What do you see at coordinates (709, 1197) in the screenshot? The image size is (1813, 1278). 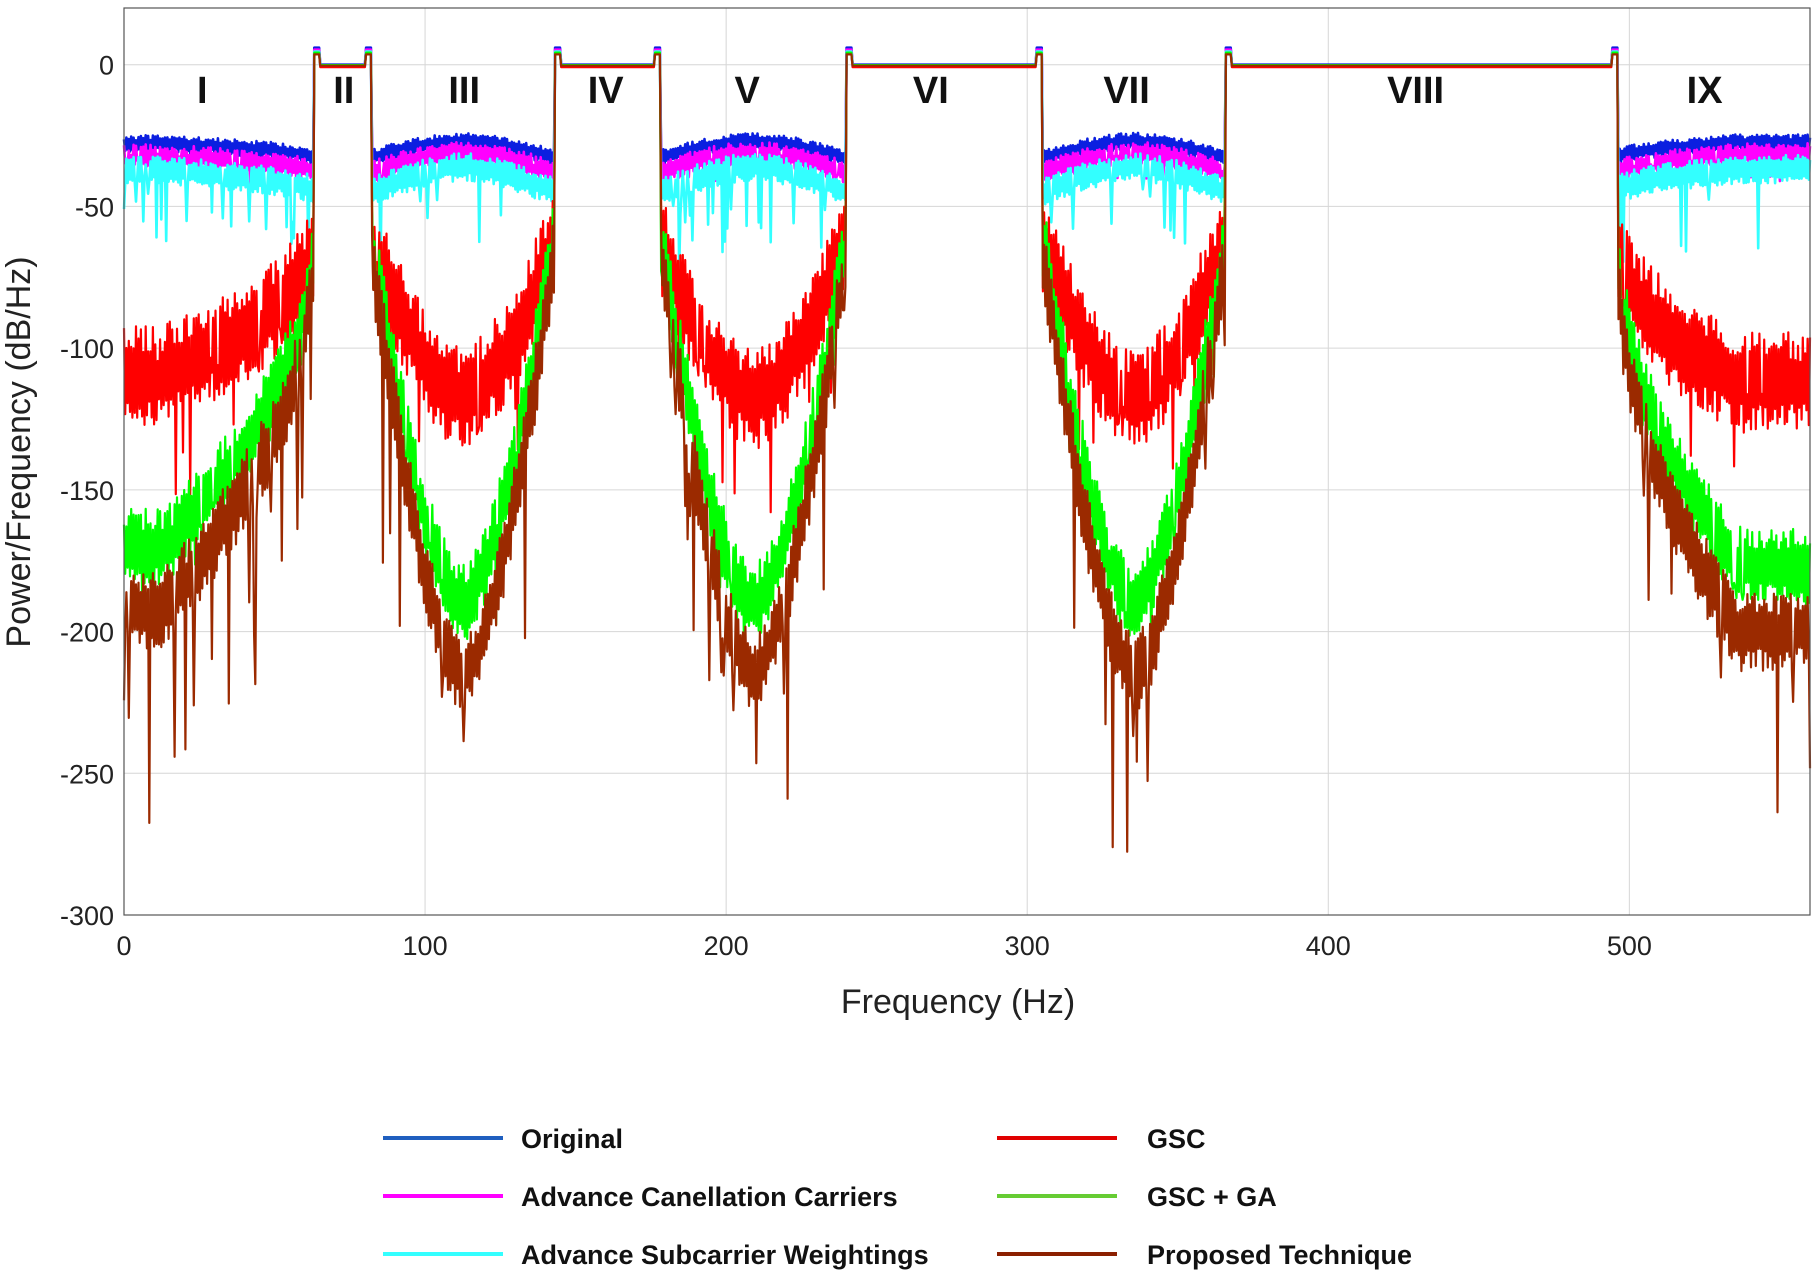 I see `legend-label: Advance Canellation Carriers` at bounding box center [709, 1197].